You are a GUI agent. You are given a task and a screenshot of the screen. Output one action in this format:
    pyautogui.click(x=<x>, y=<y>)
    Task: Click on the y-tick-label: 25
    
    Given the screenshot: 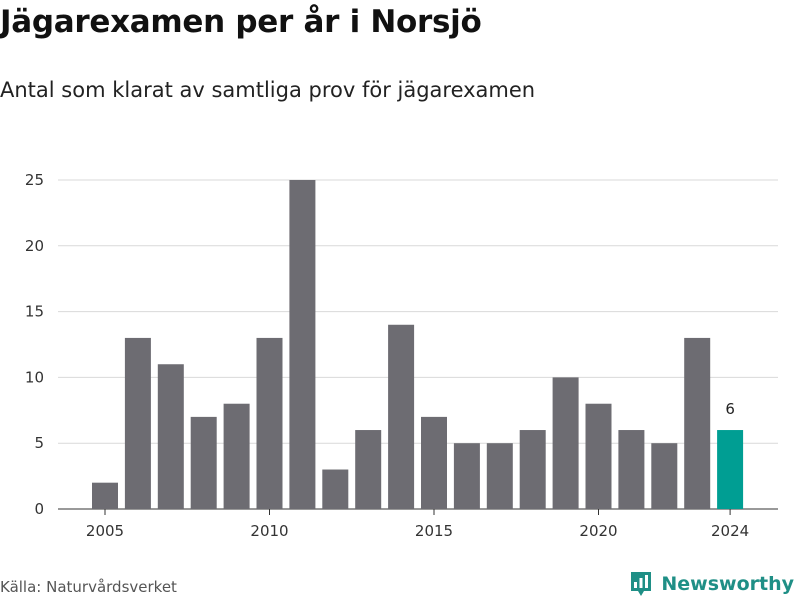 What is the action you would take?
    pyautogui.click(x=34, y=180)
    